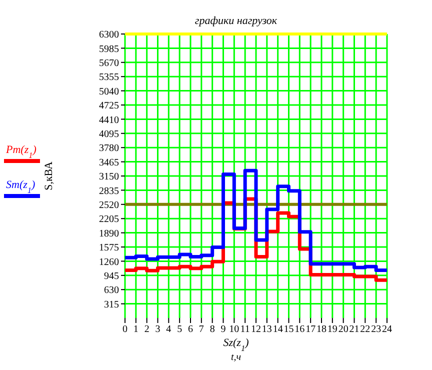 The height and width of the screenshot is (370, 432). What do you see at coordinates (147, 330) in the screenshot?
I see `x-tick-label: 2` at bounding box center [147, 330].